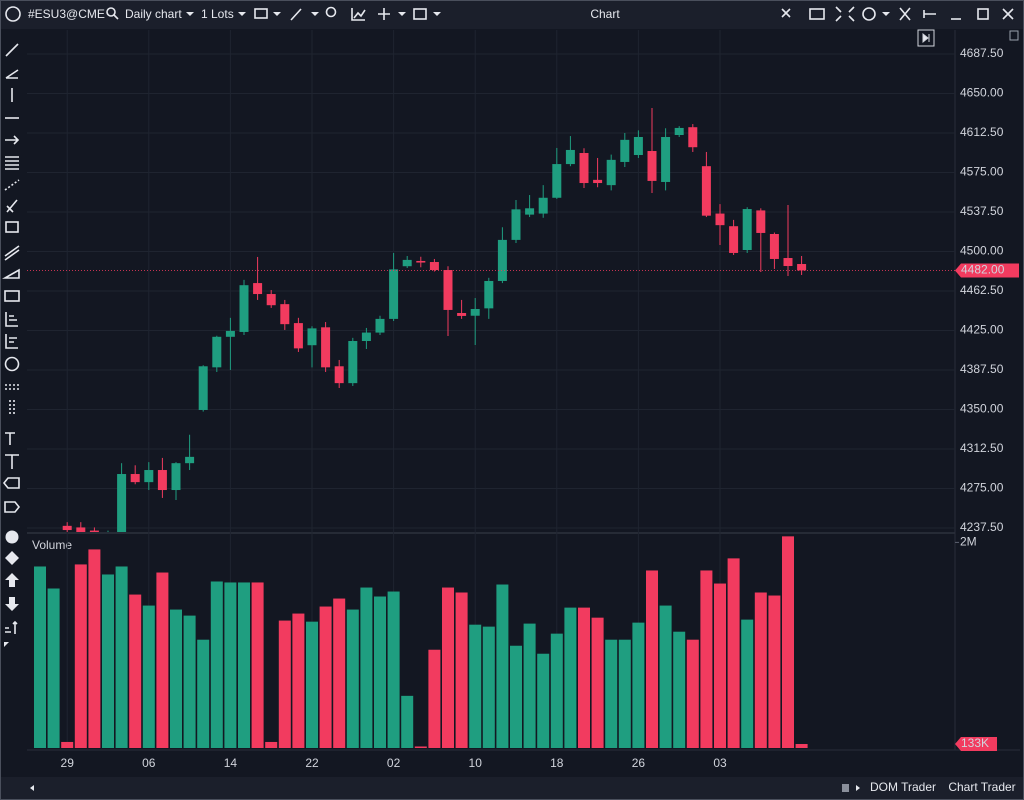  I want to click on add-icon, so click(384, 14).